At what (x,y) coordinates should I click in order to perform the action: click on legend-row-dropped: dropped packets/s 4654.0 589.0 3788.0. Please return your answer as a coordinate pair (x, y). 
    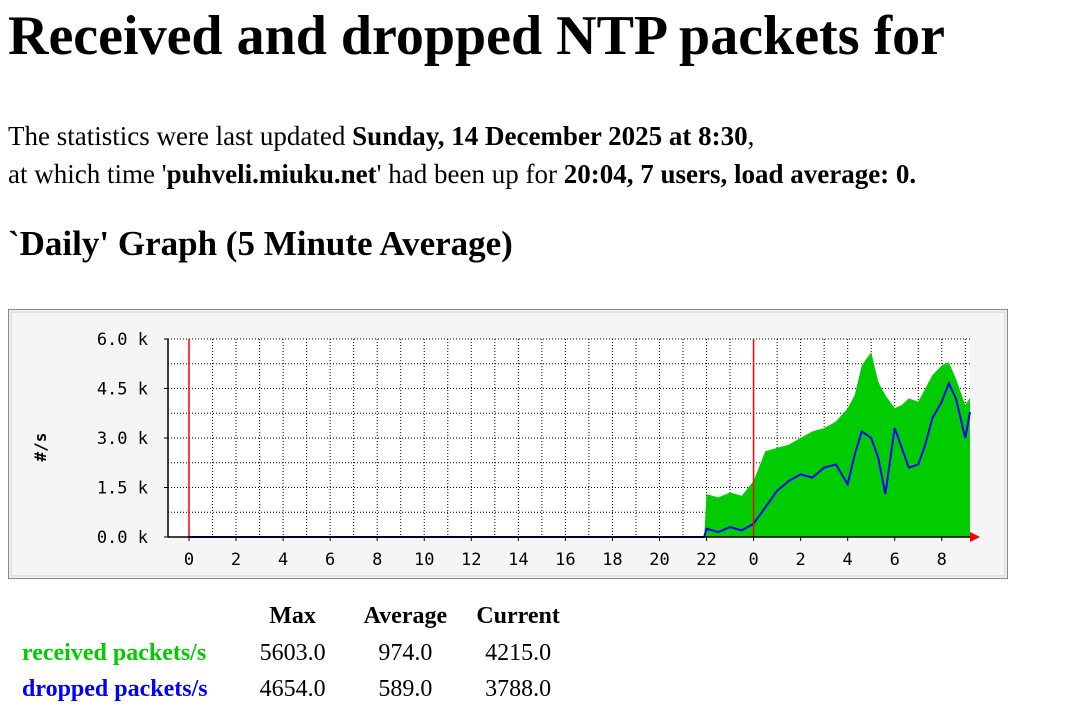
    Looking at the image, I should click on (291, 689).